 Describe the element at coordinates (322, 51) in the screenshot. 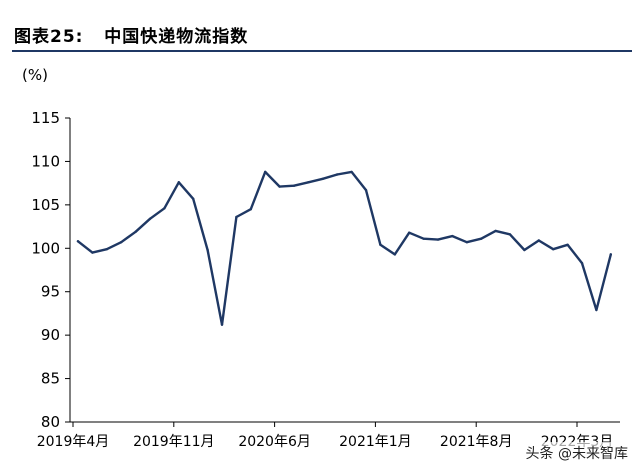

I see `title-divider` at that location.